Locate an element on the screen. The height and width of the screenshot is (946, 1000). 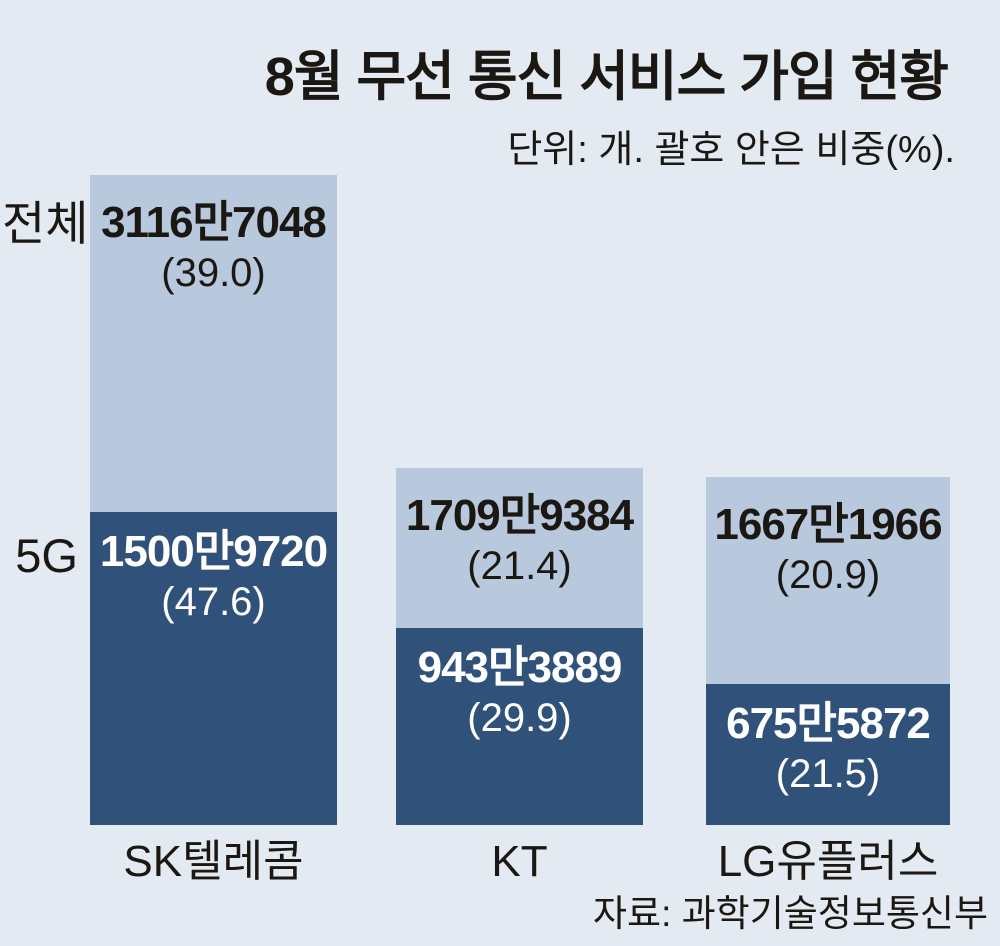
total-value-label: 1667만1966 is located at coordinates (828, 524).